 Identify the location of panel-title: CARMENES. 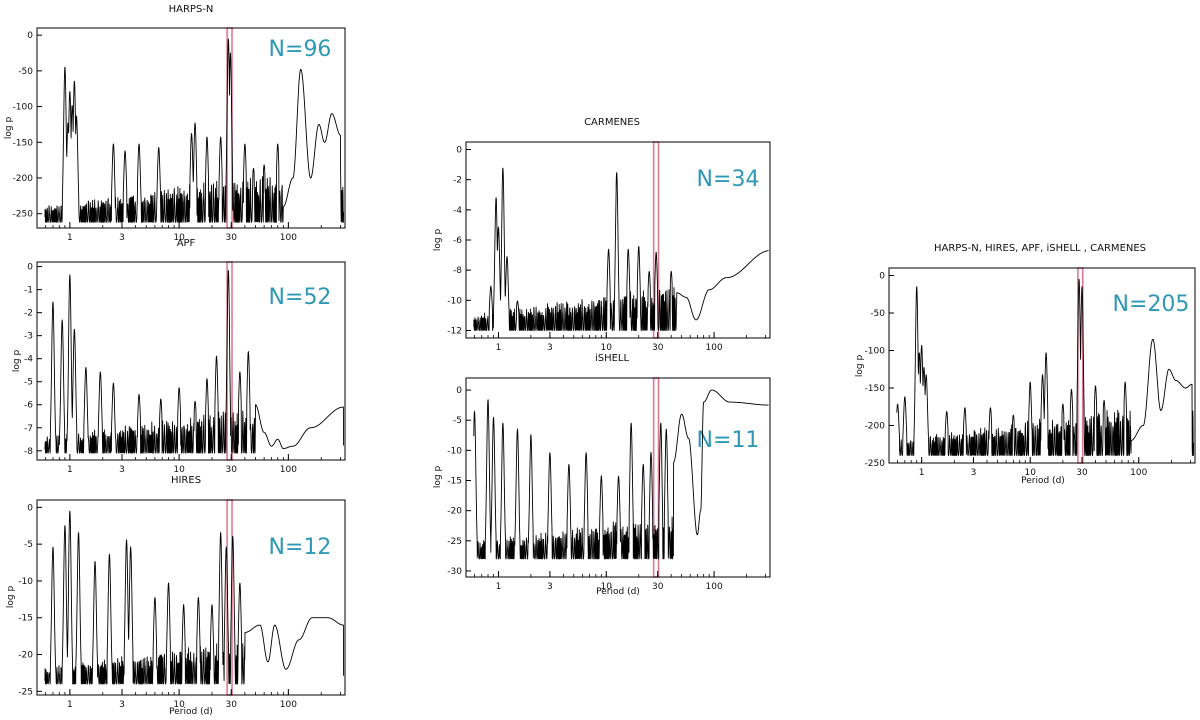
(612, 122).